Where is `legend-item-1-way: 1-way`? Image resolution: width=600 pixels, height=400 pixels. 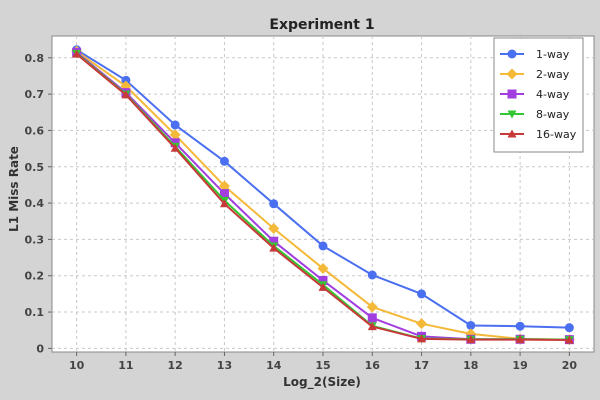
legend-item-1-way: 1-way is located at coordinates (535, 54).